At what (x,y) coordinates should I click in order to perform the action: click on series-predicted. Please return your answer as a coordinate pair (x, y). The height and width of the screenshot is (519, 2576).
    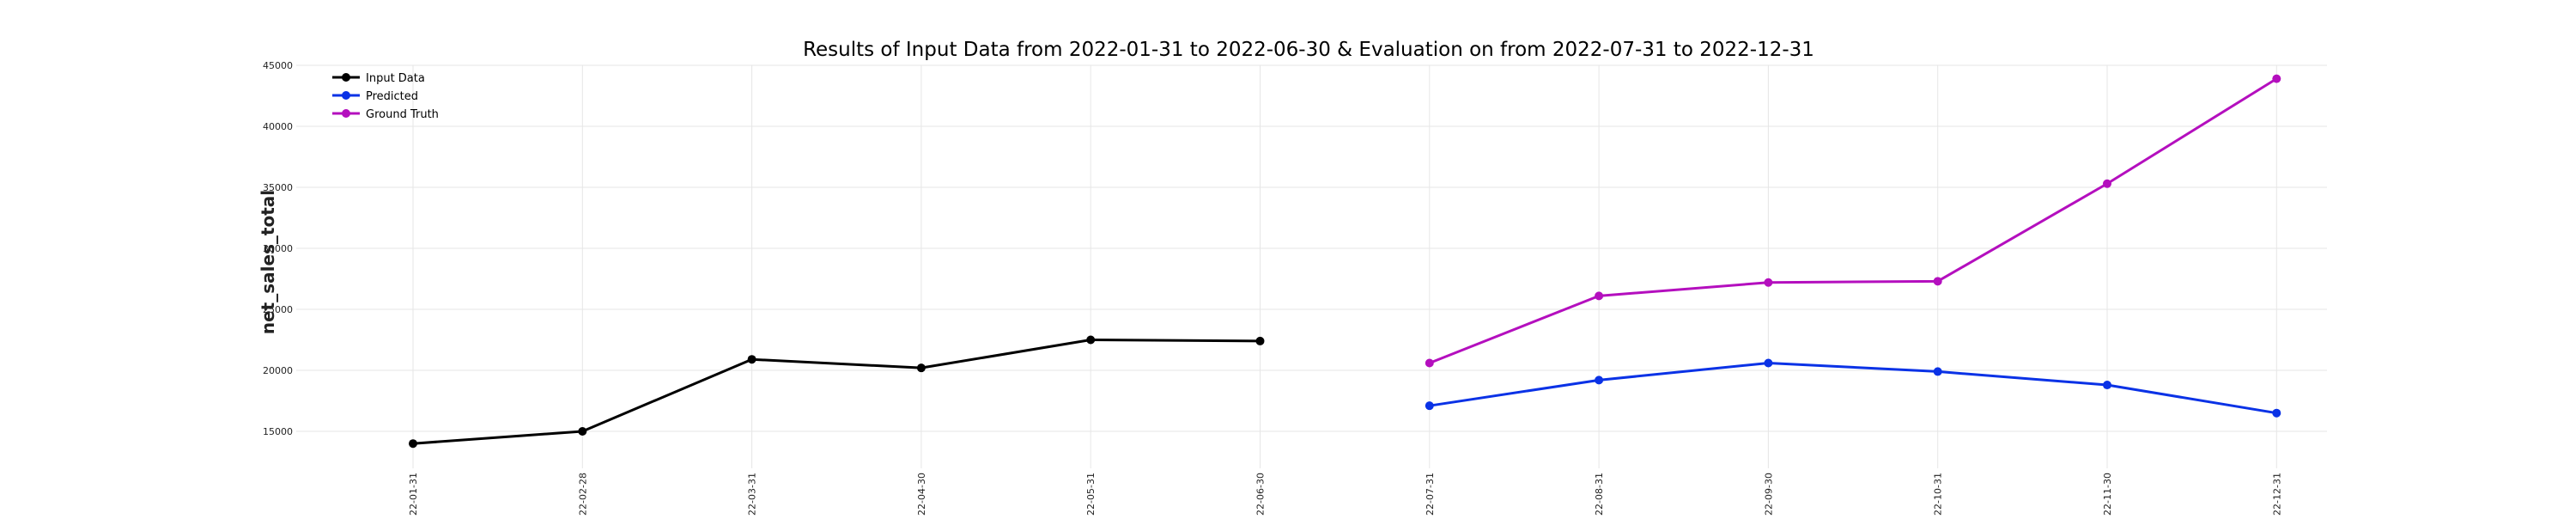
    Looking at the image, I should click on (1853, 388).